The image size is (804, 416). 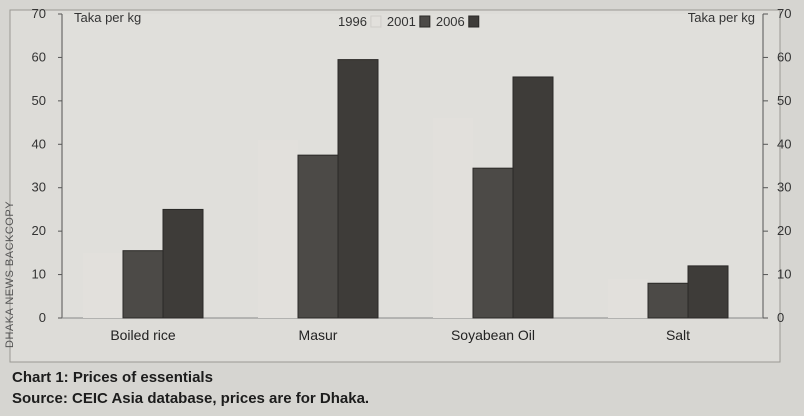 What do you see at coordinates (103, 285) in the screenshot?
I see `bar-1996-boiled-rice` at bounding box center [103, 285].